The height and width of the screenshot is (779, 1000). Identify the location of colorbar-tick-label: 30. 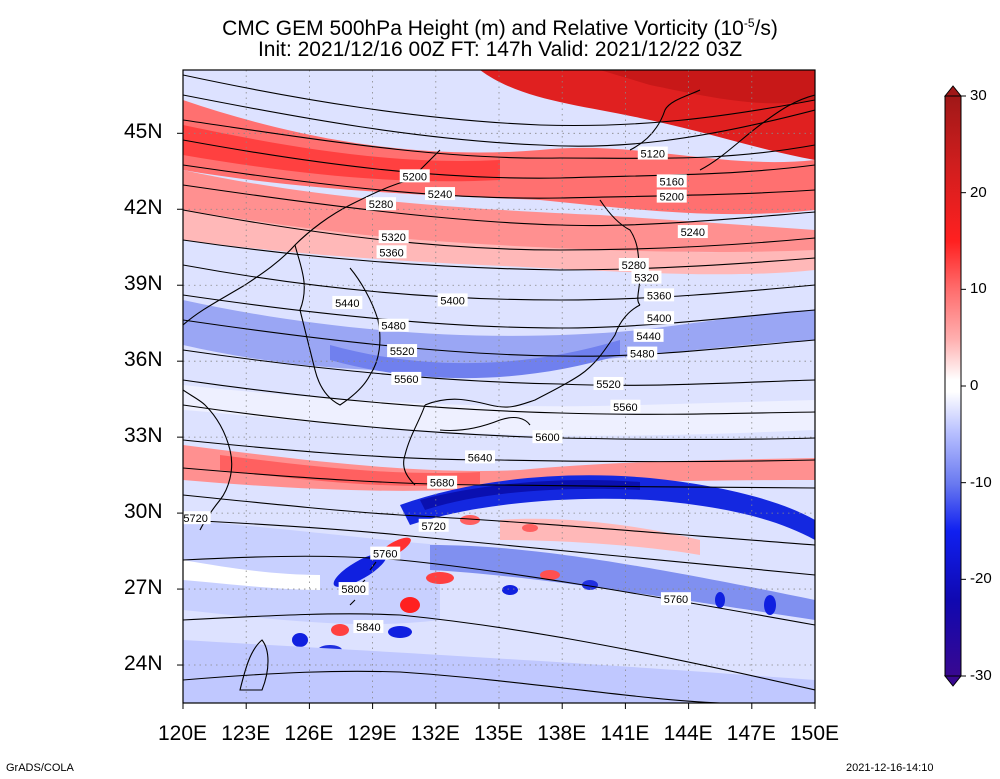
(978, 95).